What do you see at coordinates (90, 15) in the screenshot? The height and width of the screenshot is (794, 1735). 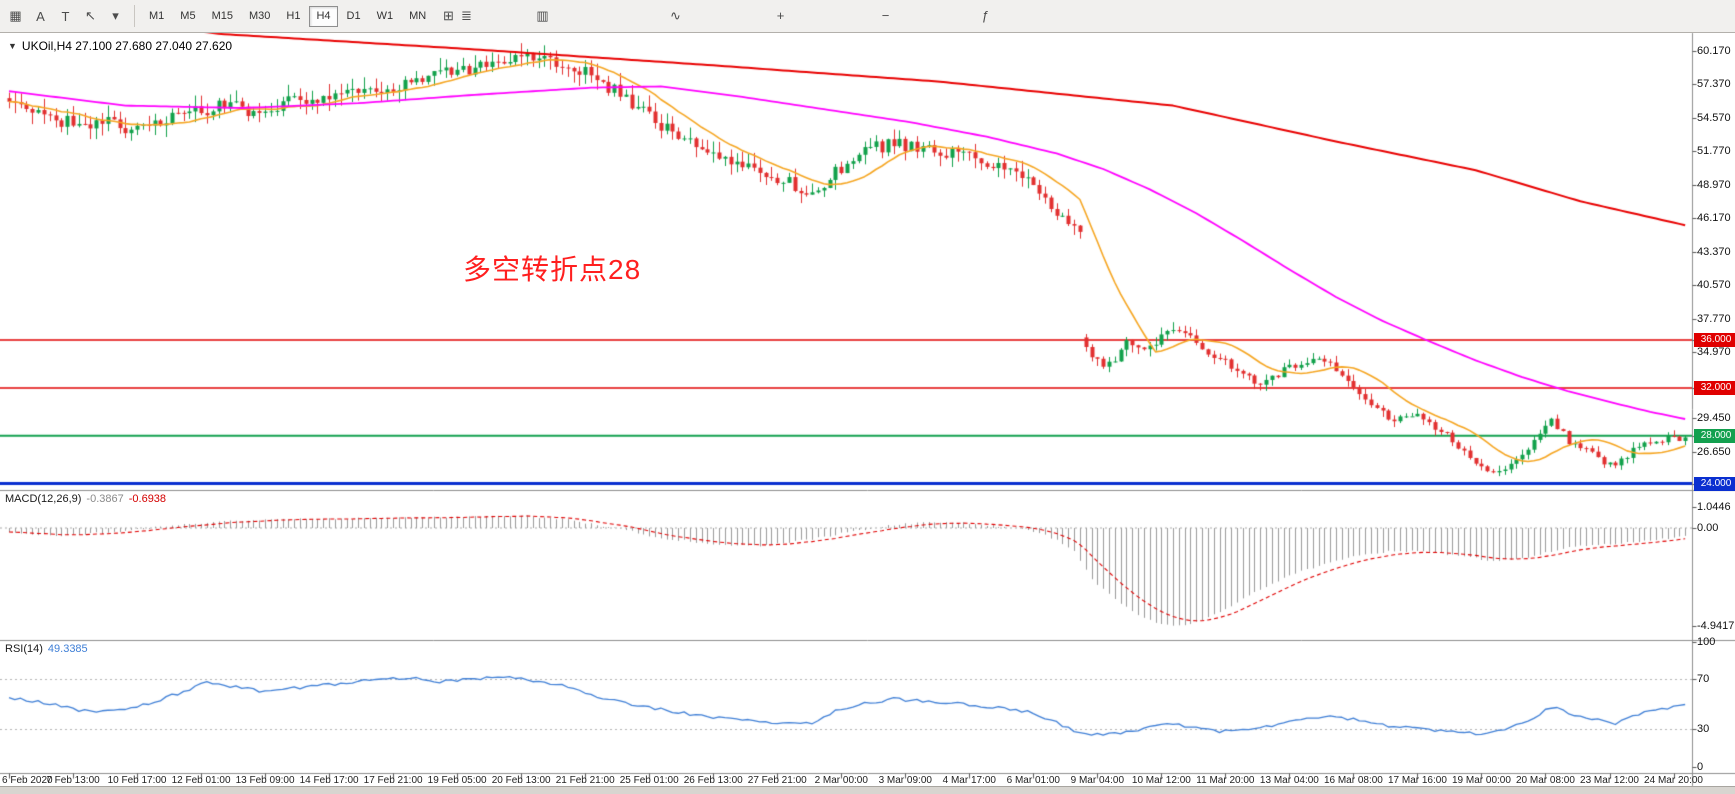 I see `cursor-icon: ↖` at bounding box center [90, 15].